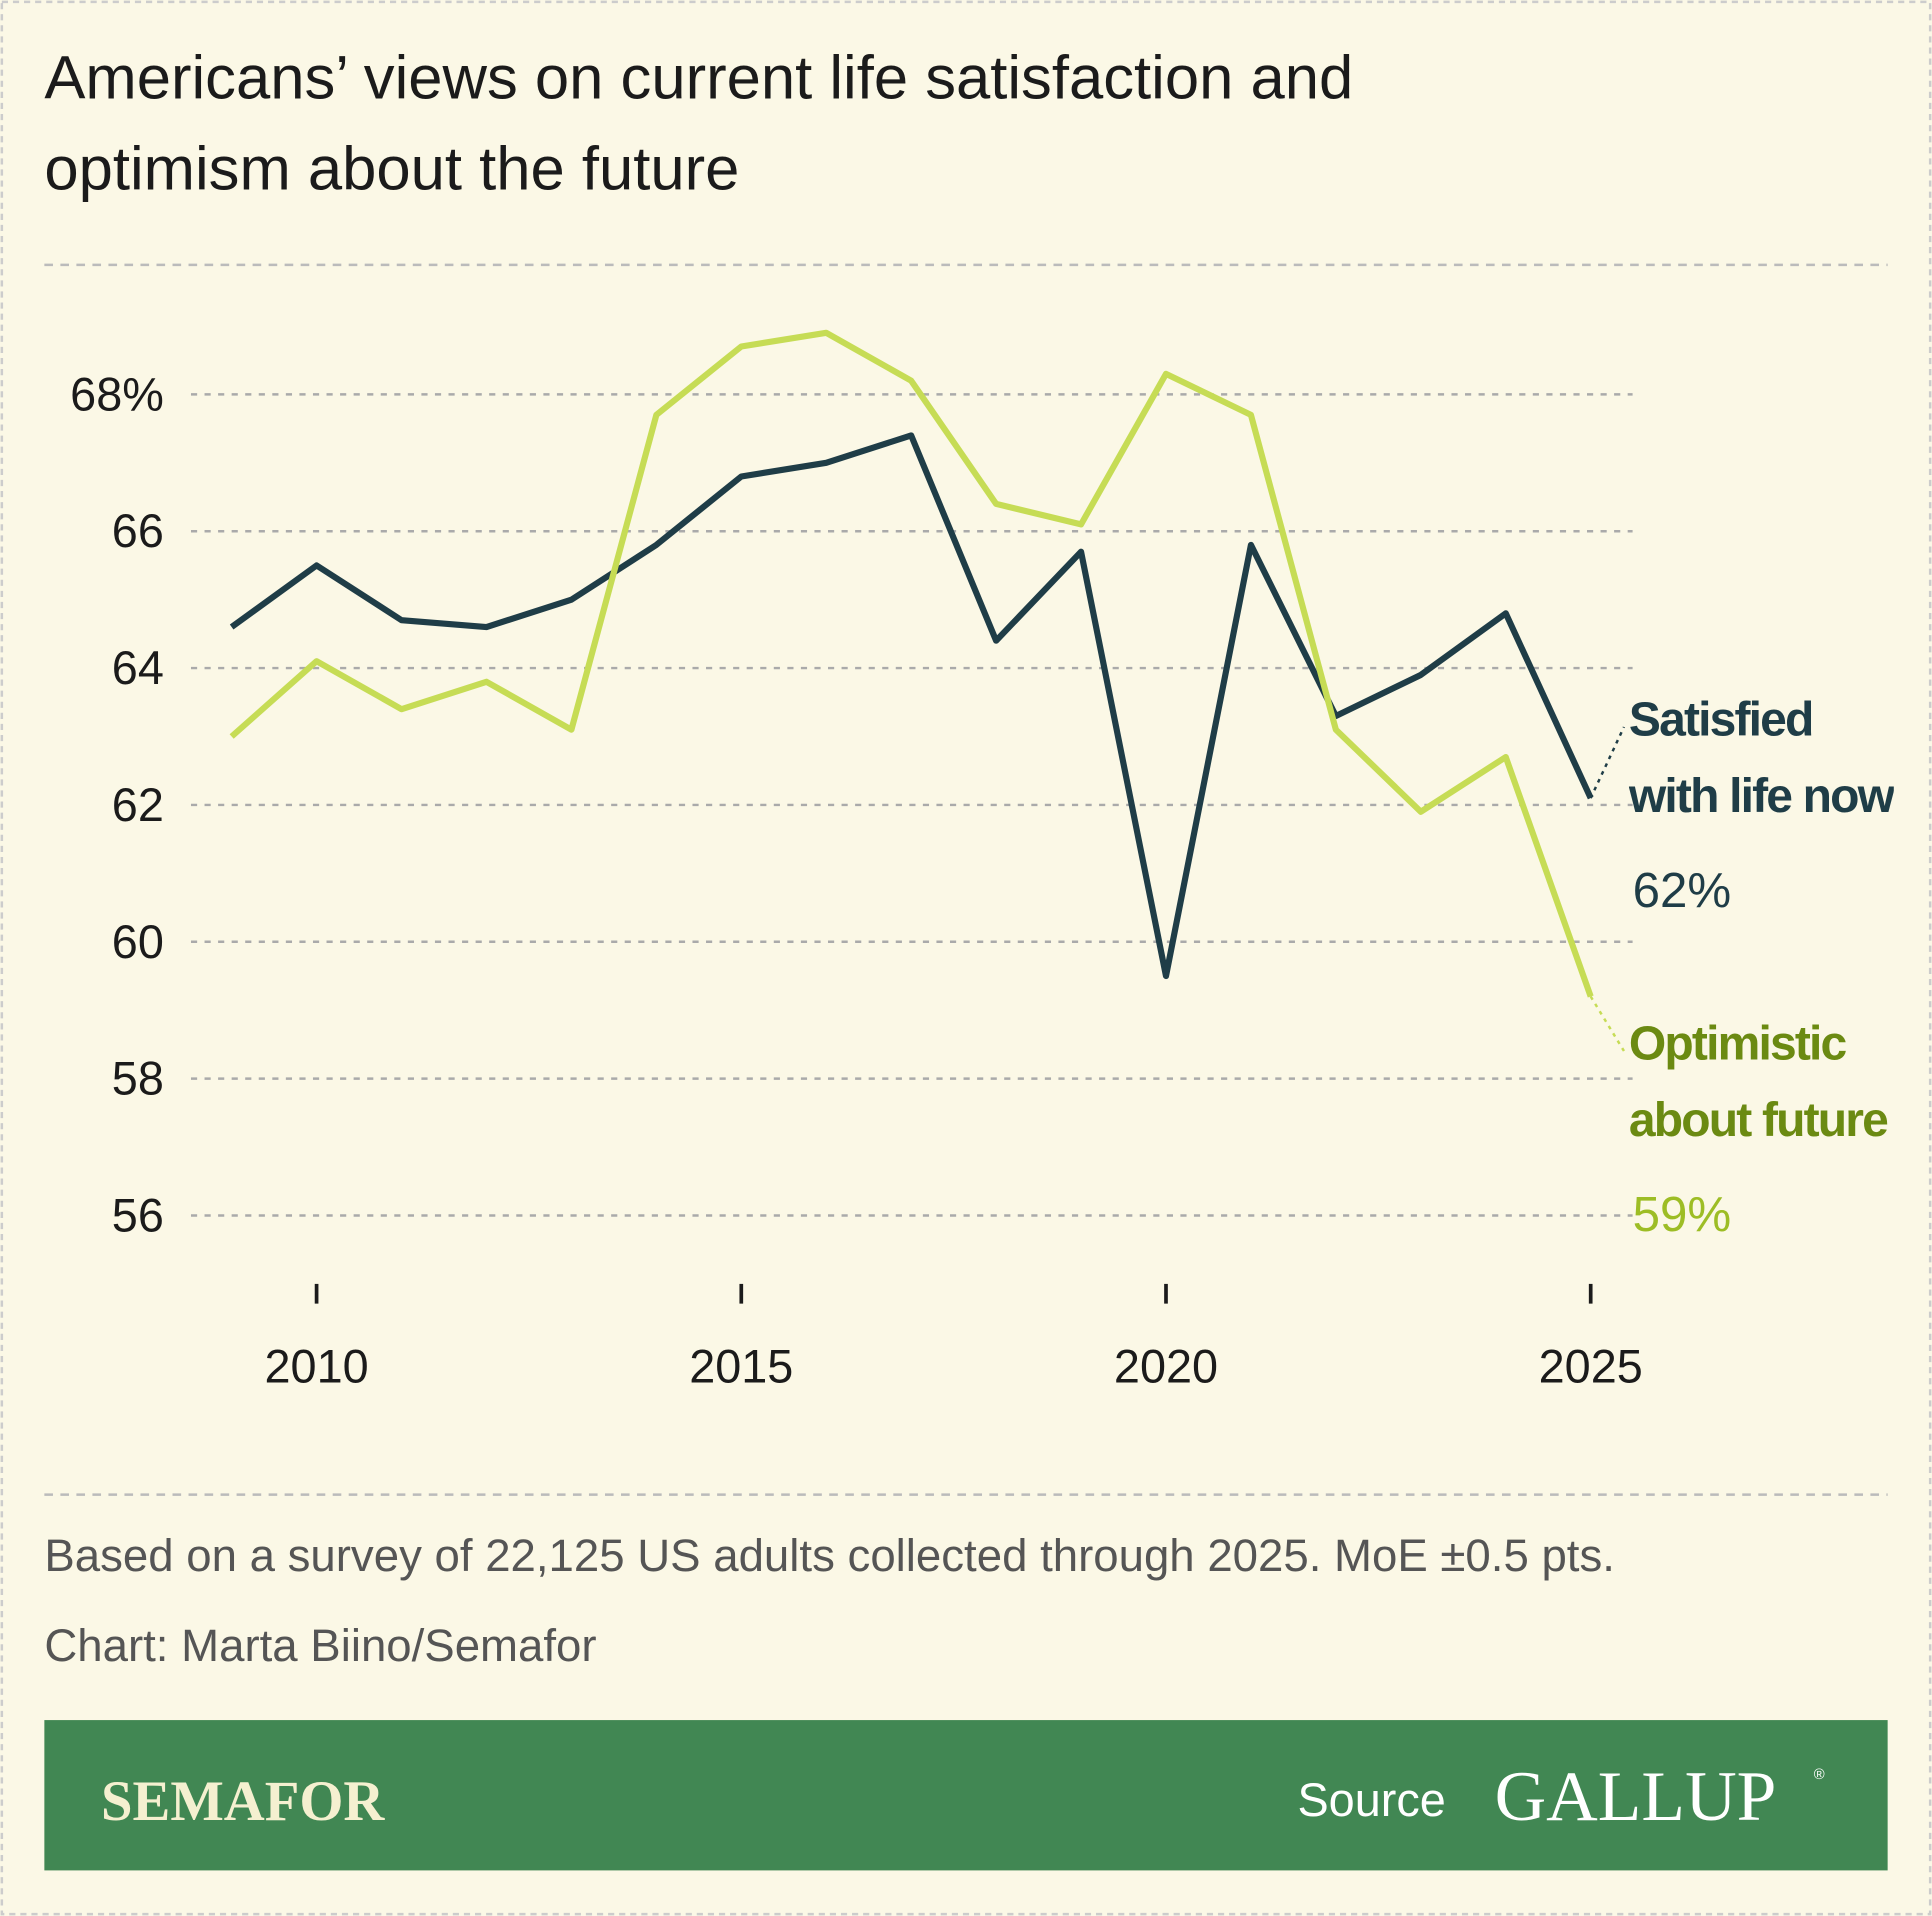 This screenshot has height=1916, width=1932. I want to click on y-tick-label: 60, so click(138, 942).